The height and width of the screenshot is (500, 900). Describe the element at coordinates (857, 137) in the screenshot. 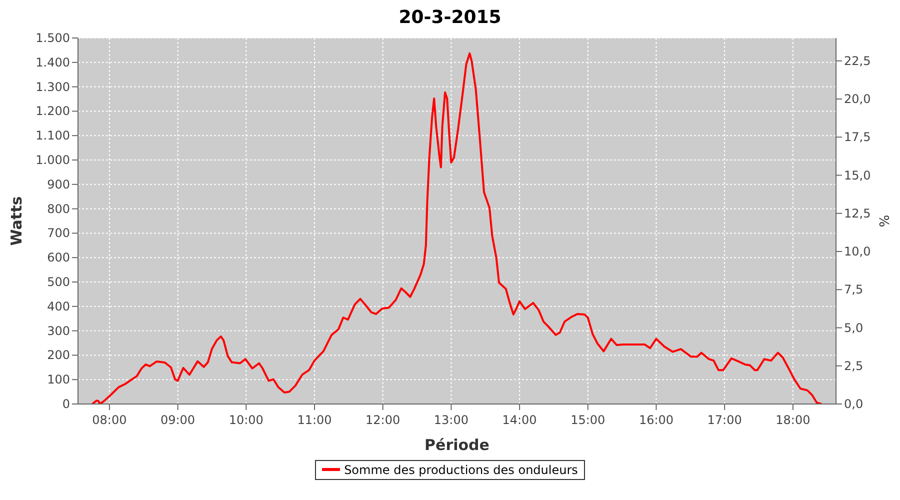

I see `y2-tick-label: 17,5` at that location.